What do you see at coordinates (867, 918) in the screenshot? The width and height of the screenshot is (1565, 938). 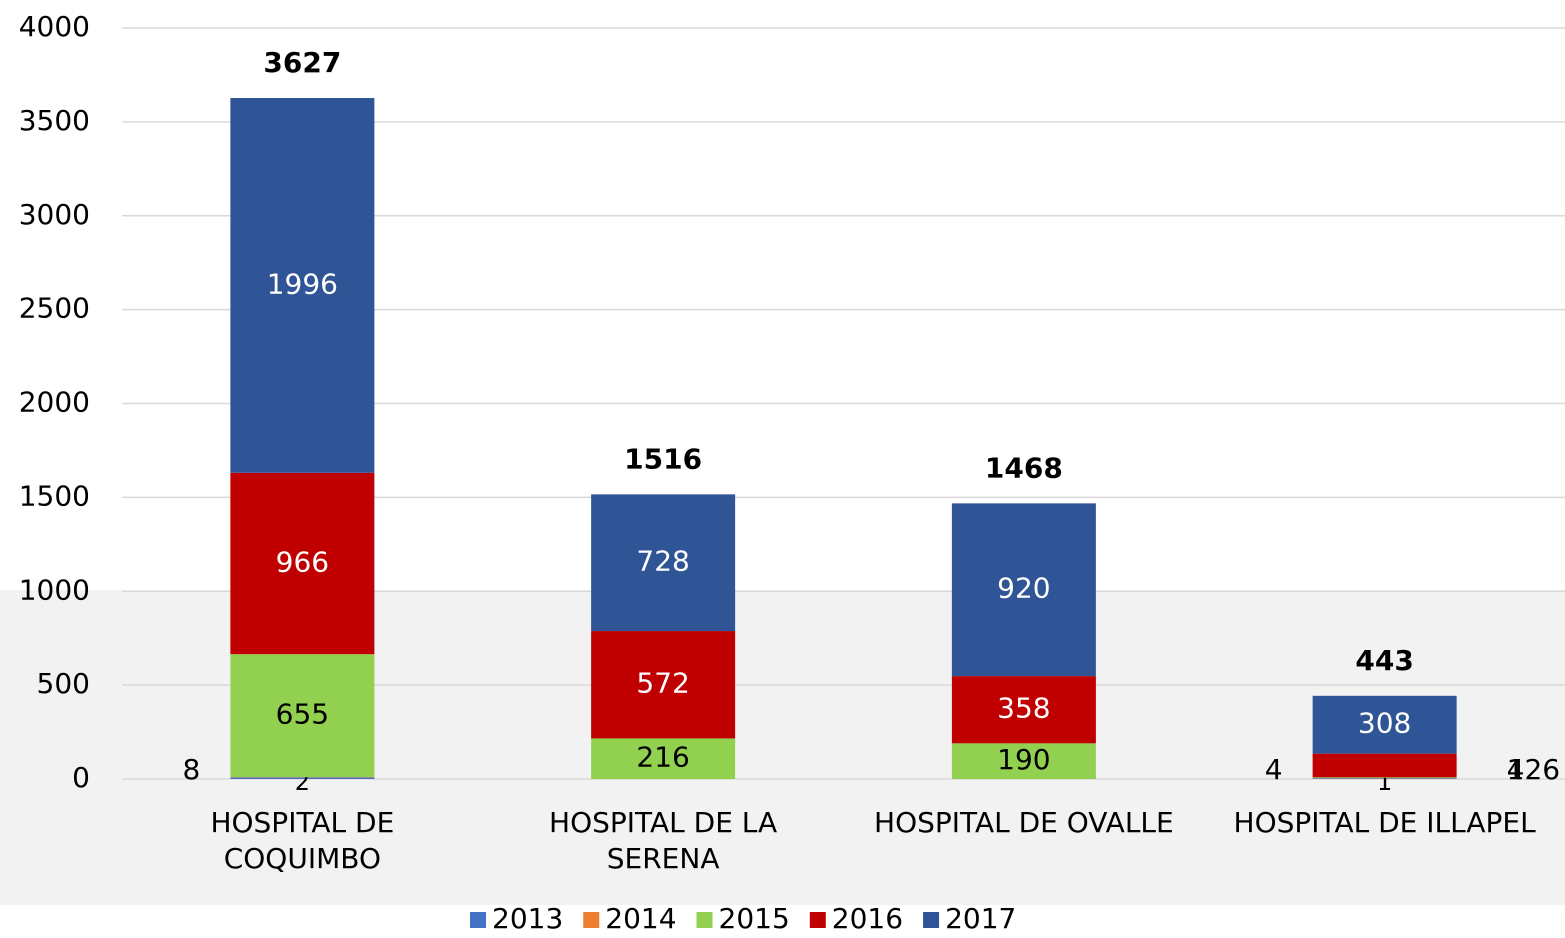 I see `legend-label: 2016` at bounding box center [867, 918].